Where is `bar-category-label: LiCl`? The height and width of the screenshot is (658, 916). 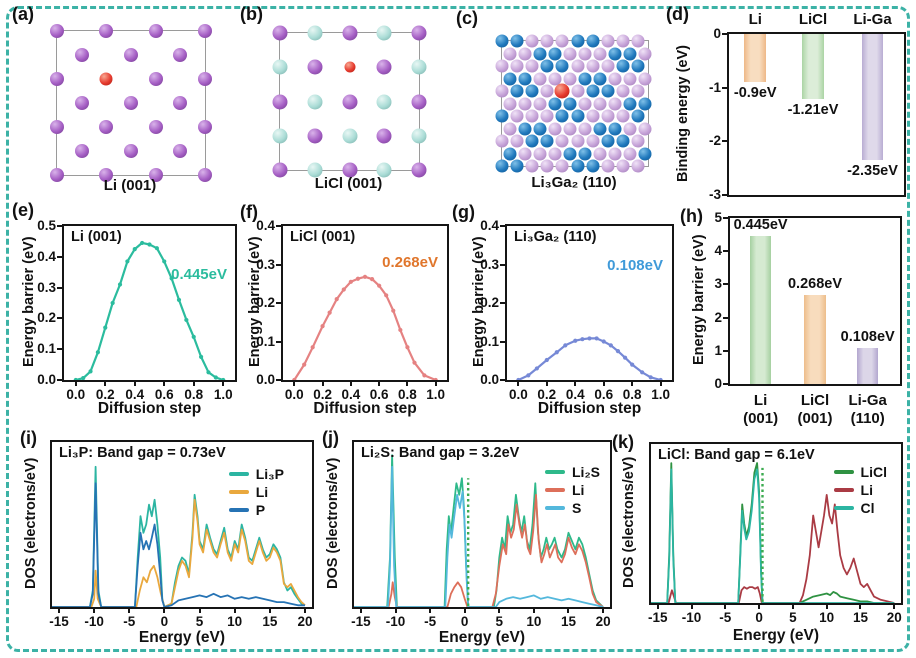 bar-category-label: LiCl is located at coordinates (813, 19).